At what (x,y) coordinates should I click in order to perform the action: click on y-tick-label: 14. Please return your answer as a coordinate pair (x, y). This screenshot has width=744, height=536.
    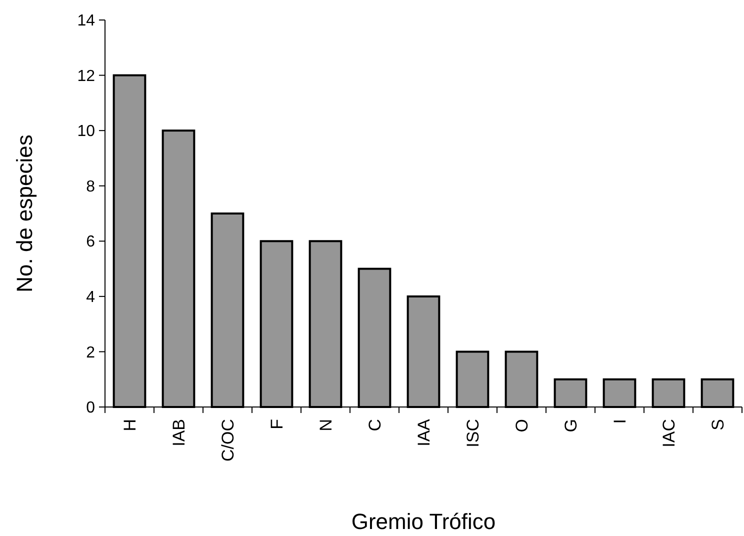
    Looking at the image, I should click on (86, 21).